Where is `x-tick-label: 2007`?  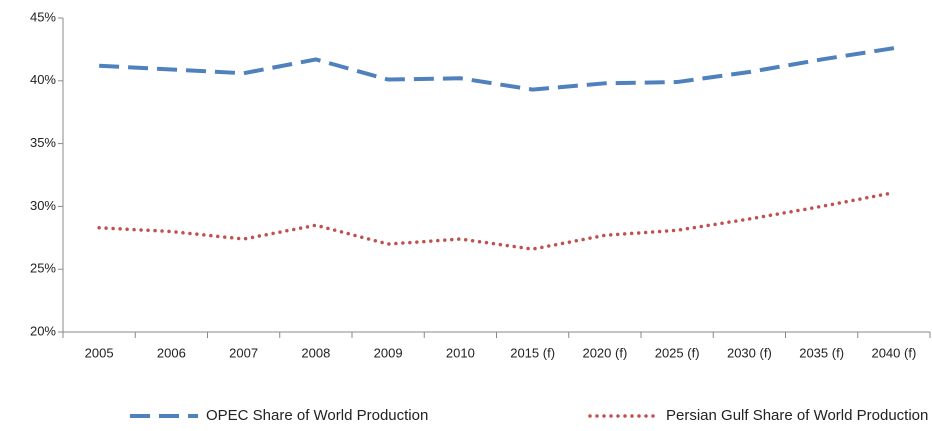 x-tick-label: 2007 is located at coordinates (243, 352).